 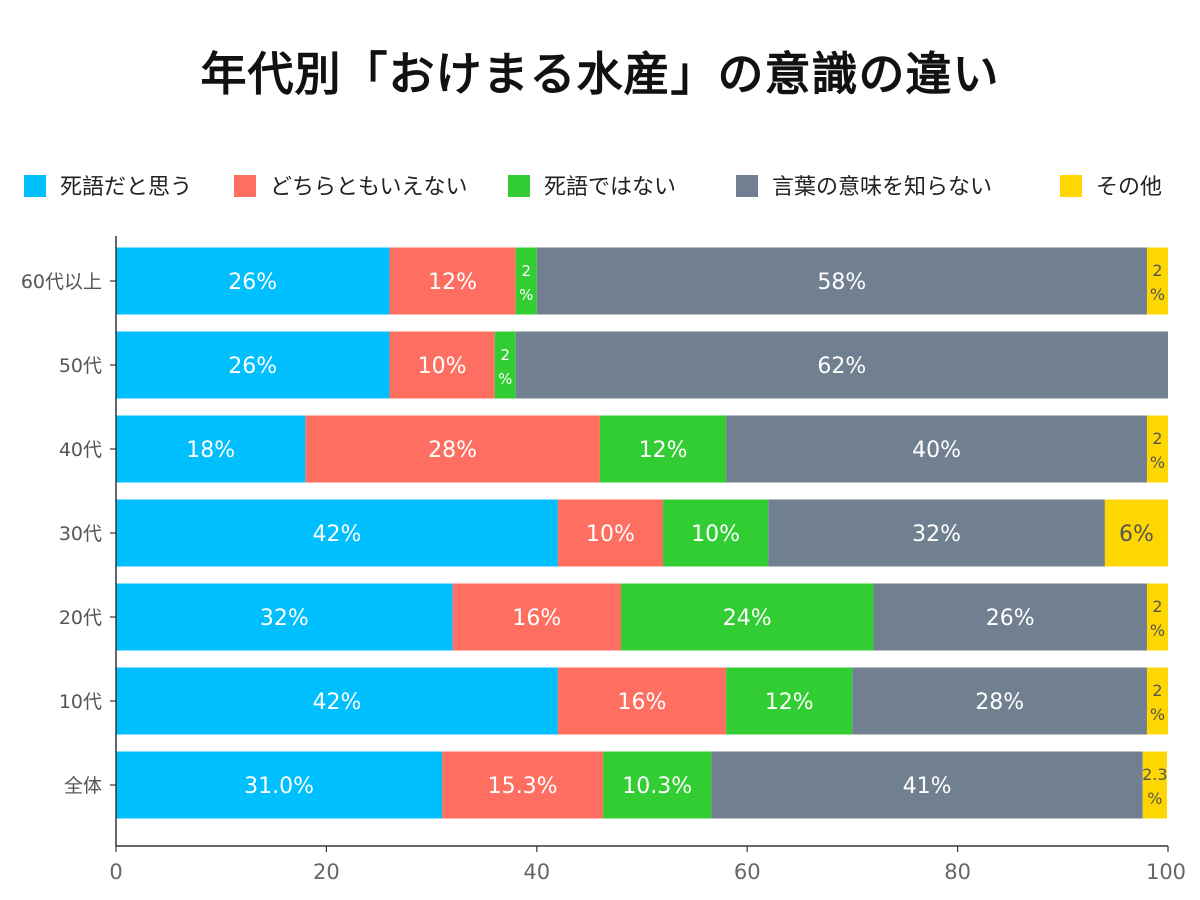 I want to click on data-label: 32%, so click(x=936, y=534).